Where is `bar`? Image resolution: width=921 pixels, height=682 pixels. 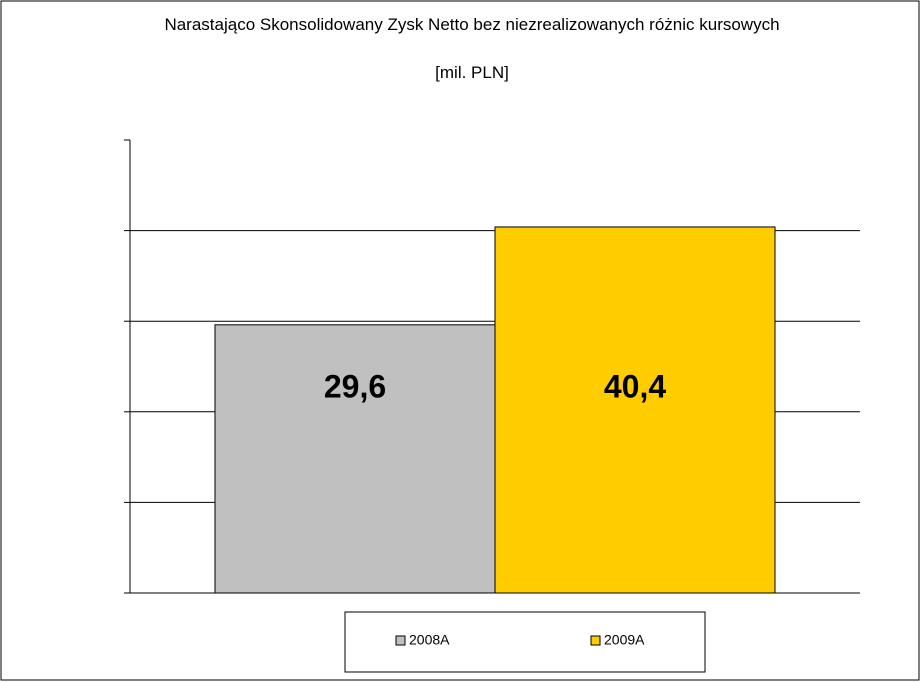 bar is located at coordinates (355, 459).